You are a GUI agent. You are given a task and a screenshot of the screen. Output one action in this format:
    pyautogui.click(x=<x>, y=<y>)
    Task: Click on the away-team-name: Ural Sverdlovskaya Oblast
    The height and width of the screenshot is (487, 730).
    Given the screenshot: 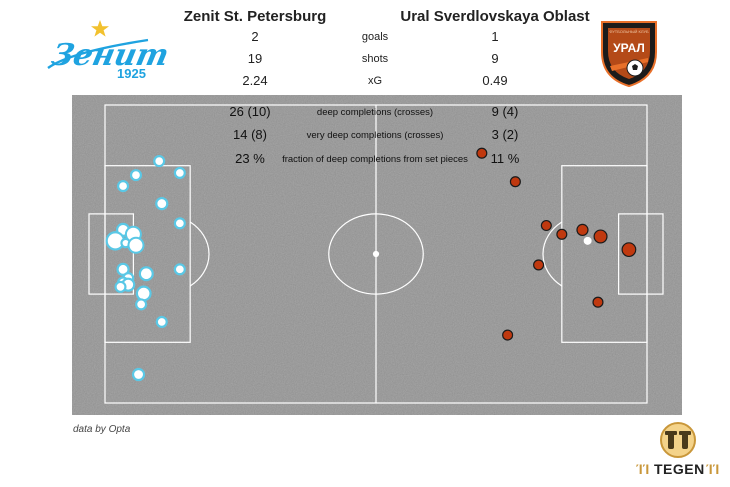 What is the action you would take?
    pyautogui.click(x=495, y=16)
    